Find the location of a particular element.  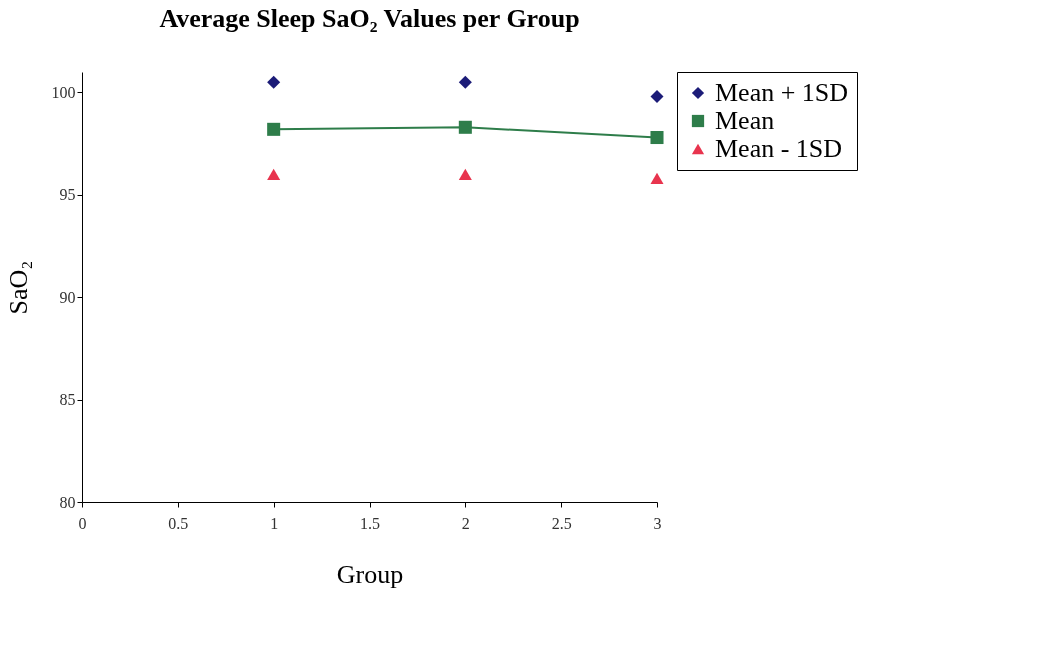

legend-label: Mean is located at coordinates (745, 120).